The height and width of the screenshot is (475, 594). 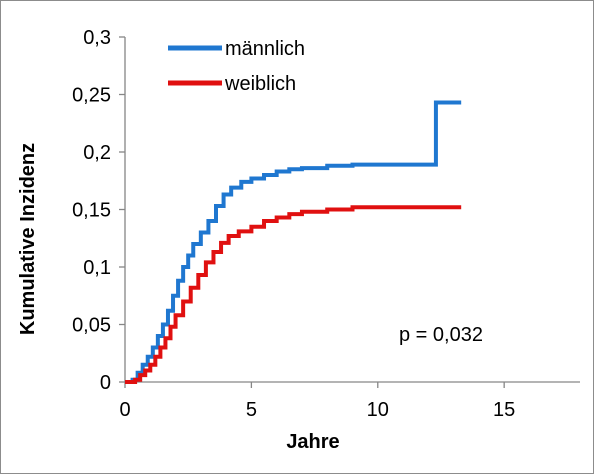 I want to click on legend-label: weiblich, so click(x=260, y=84).